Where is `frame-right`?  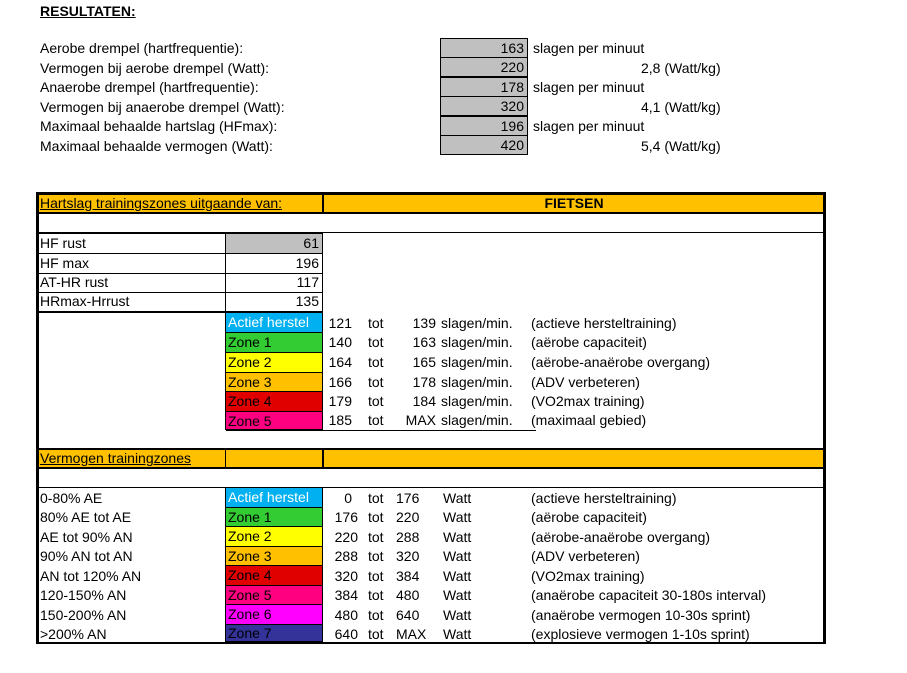
frame-right is located at coordinates (824, 418).